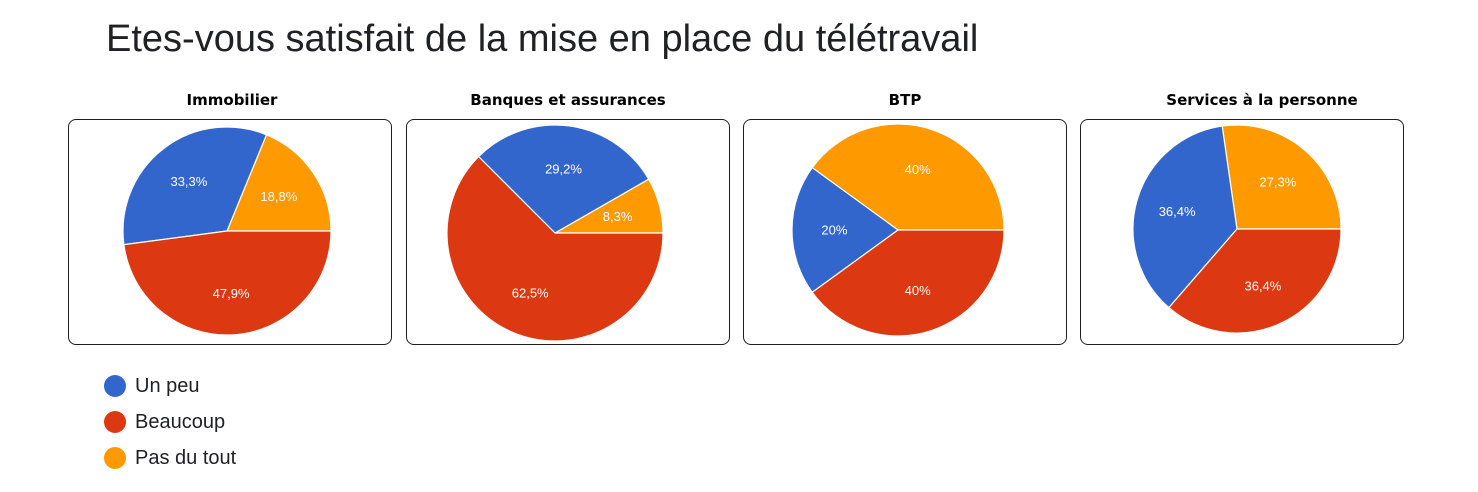 The image size is (1478, 492). Describe the element at coordinates (278, 196) in the screenshot. I see `pie-label-pas-du-tout: 18,8%` at that location.